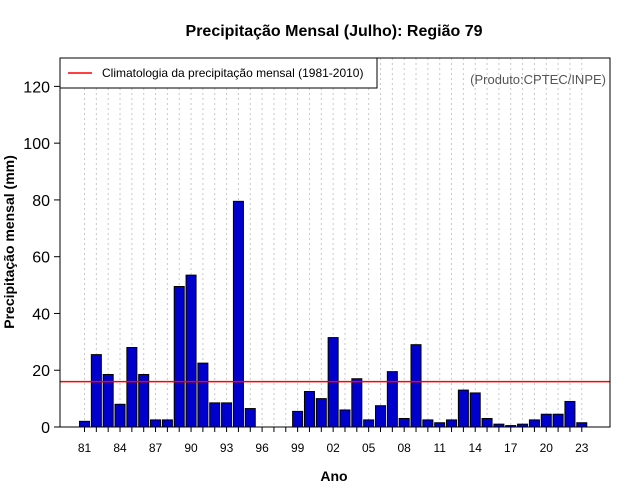  Describe the element at coordinates (439, 448) in the screenshot. I see `x-tick-label-11: 11` at that location.